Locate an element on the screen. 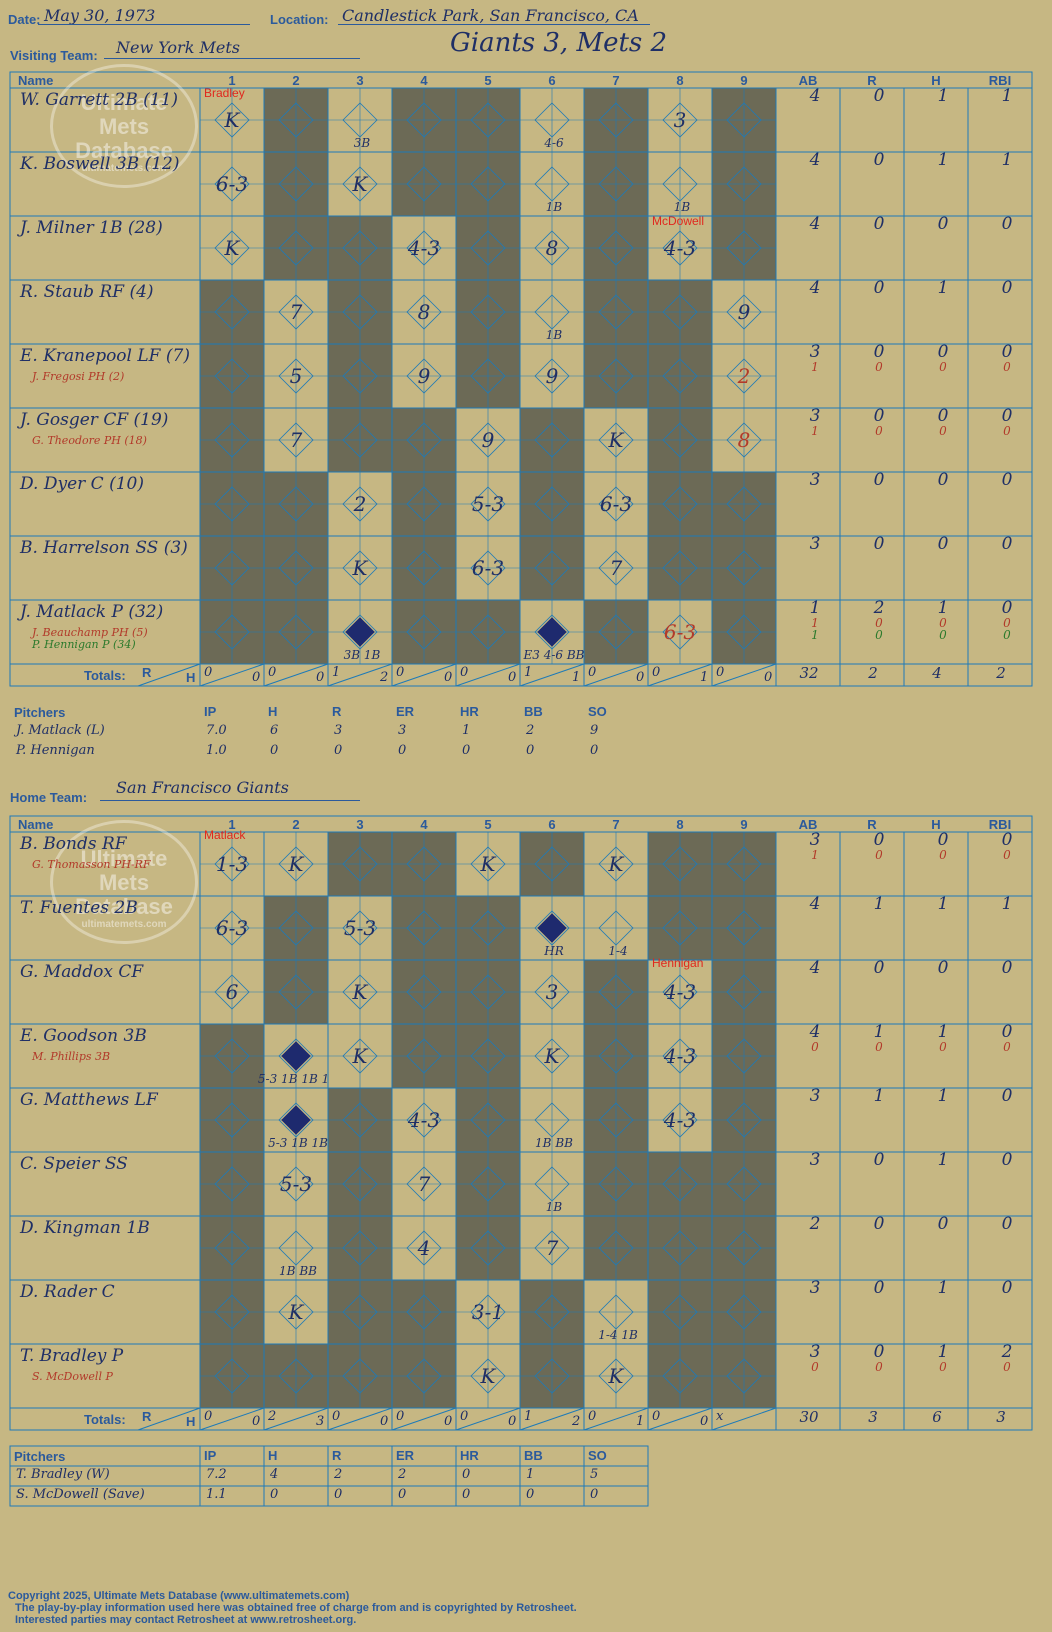  stat-sub2-r: 0 is located at coordinates (879, 635).